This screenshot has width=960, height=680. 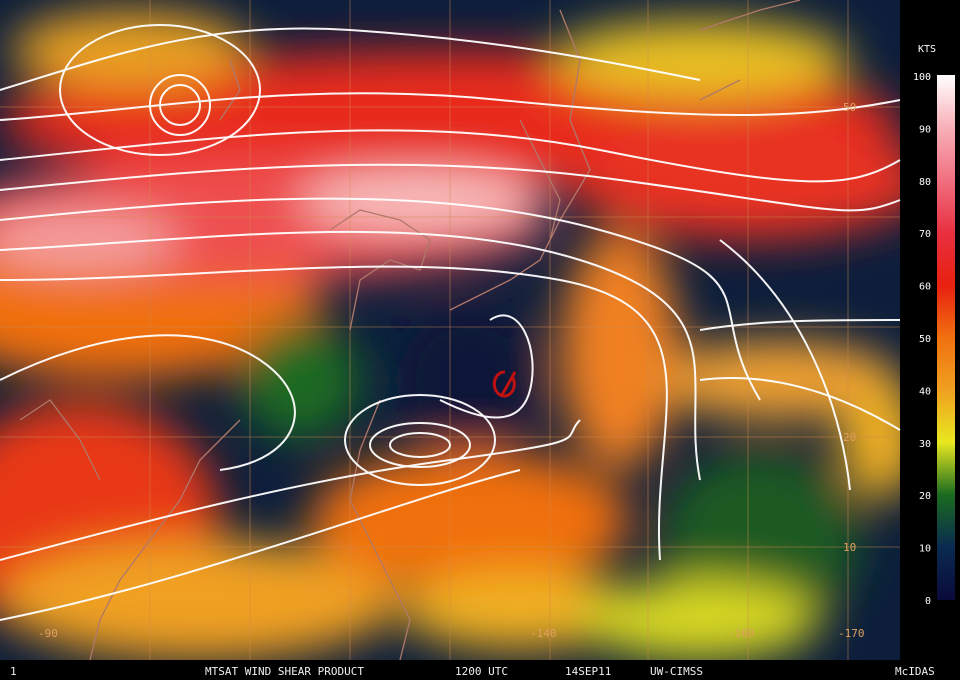 What do you see at coordinates (851, 633) in the screenshot?
I see `lon-label: -170` at bounding box center [851, 633].